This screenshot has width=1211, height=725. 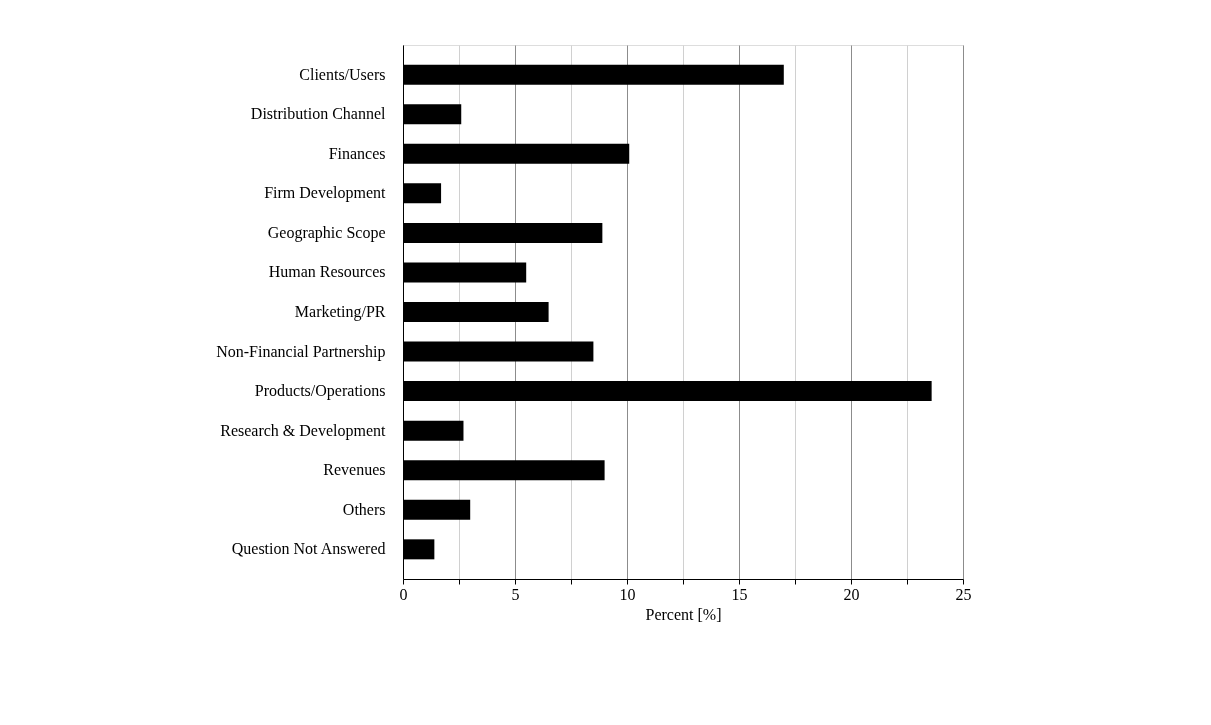 What do you see at coordinates (340, 312) in the screenshot?
I see `y-tick-label: Marketing/PR` at bounding box center [340, 312].